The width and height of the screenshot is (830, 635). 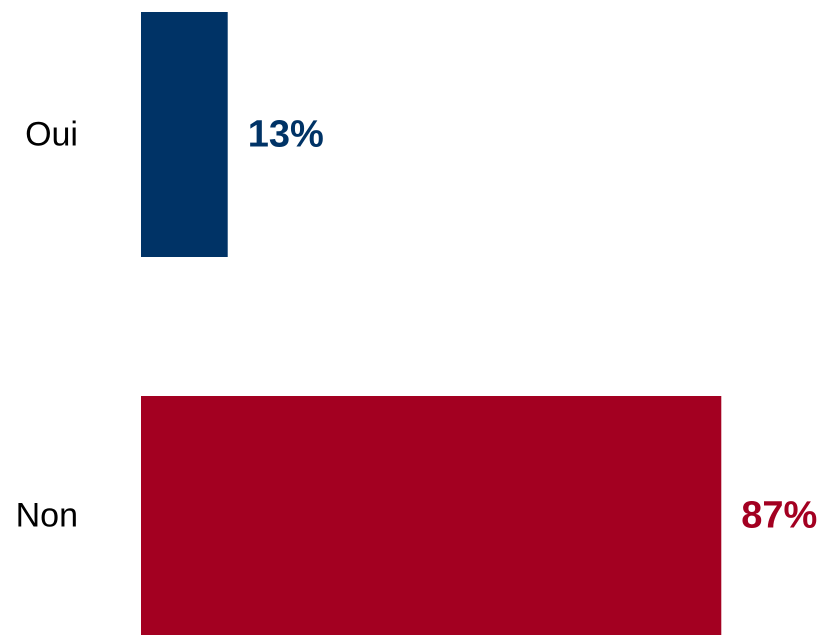 What do you see at coordinates (47, 516) in the screenshot?
I see `category-label-non: Non` at bounding box center [47, 516].